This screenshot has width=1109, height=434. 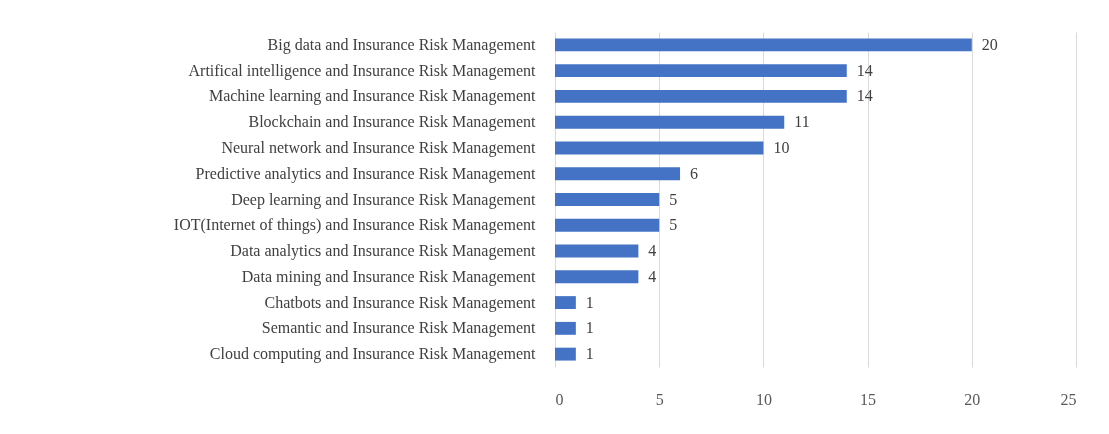 I want to click on x-tick-label: 0, so click(x=559, y=399).